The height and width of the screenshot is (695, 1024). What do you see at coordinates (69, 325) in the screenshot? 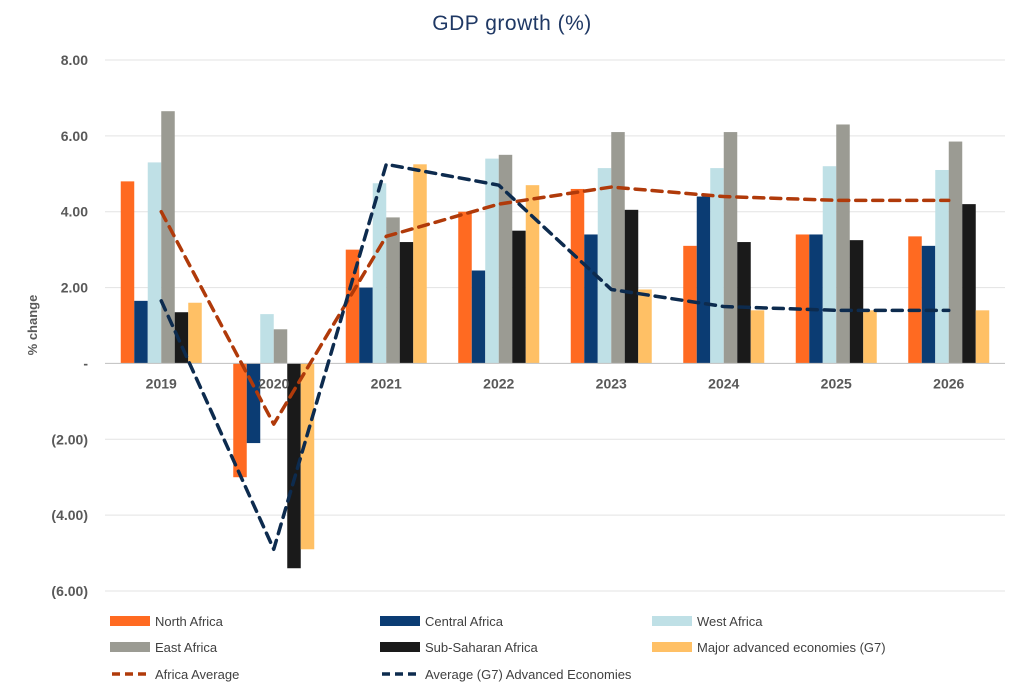
I see `y-axis-ticks: 8.00 6.00 4.00 2.00 - (2.00) (4.00) (6.00)` at bounding box center [69, 325].